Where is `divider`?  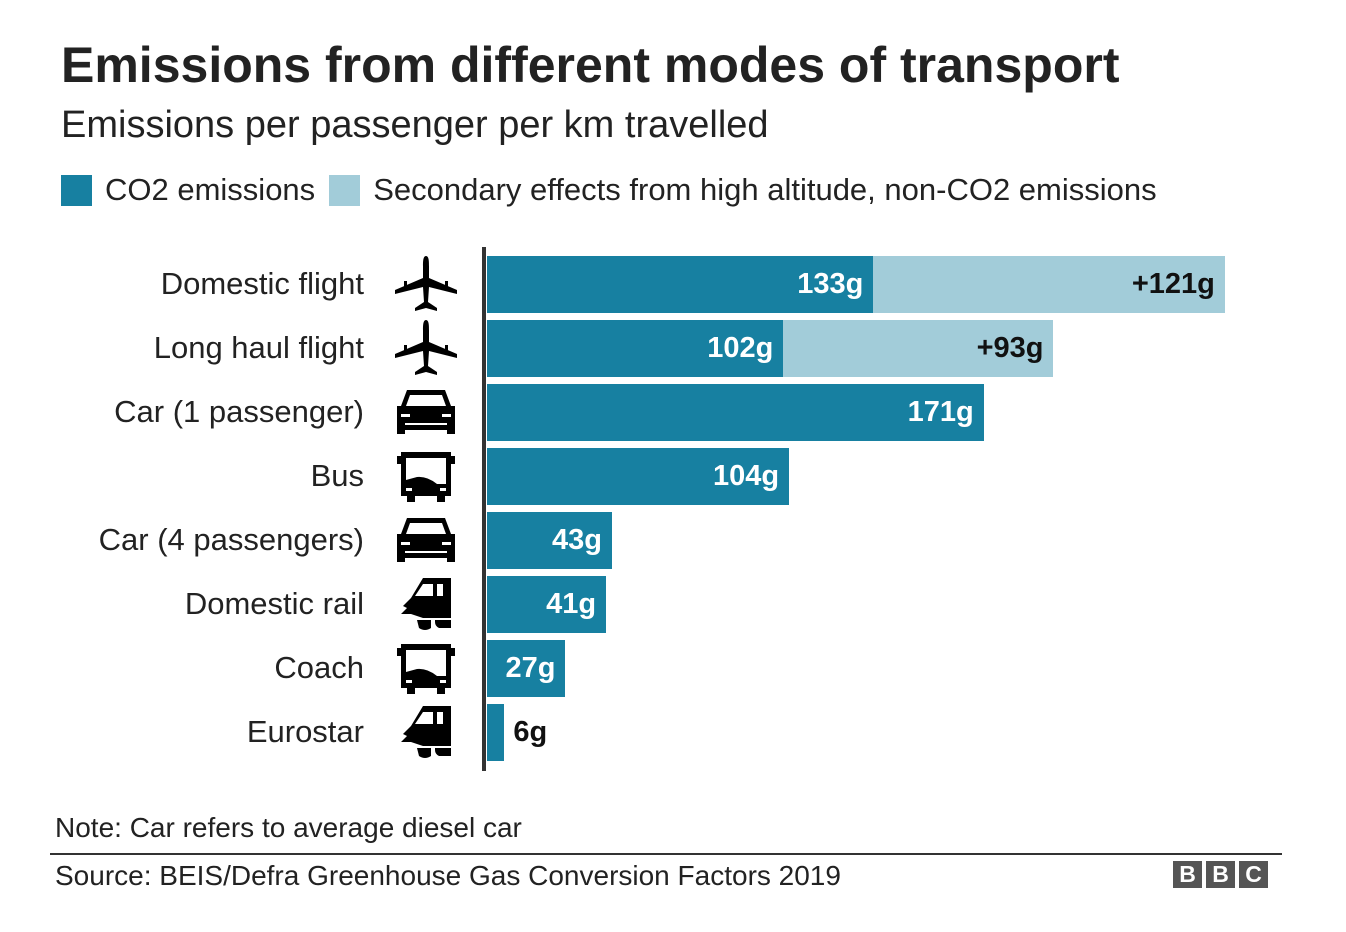
divider is located at coordinates (666, 854).